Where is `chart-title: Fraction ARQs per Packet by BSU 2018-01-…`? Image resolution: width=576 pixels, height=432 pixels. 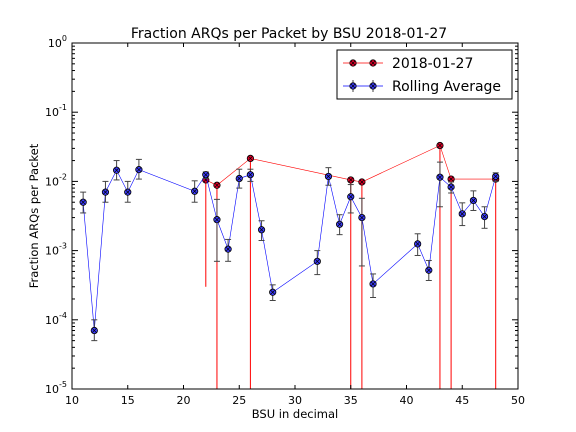 chart-title: Fraction ARQs per Packet by BSU 2018-01-… is located at coordinates (289, 34).